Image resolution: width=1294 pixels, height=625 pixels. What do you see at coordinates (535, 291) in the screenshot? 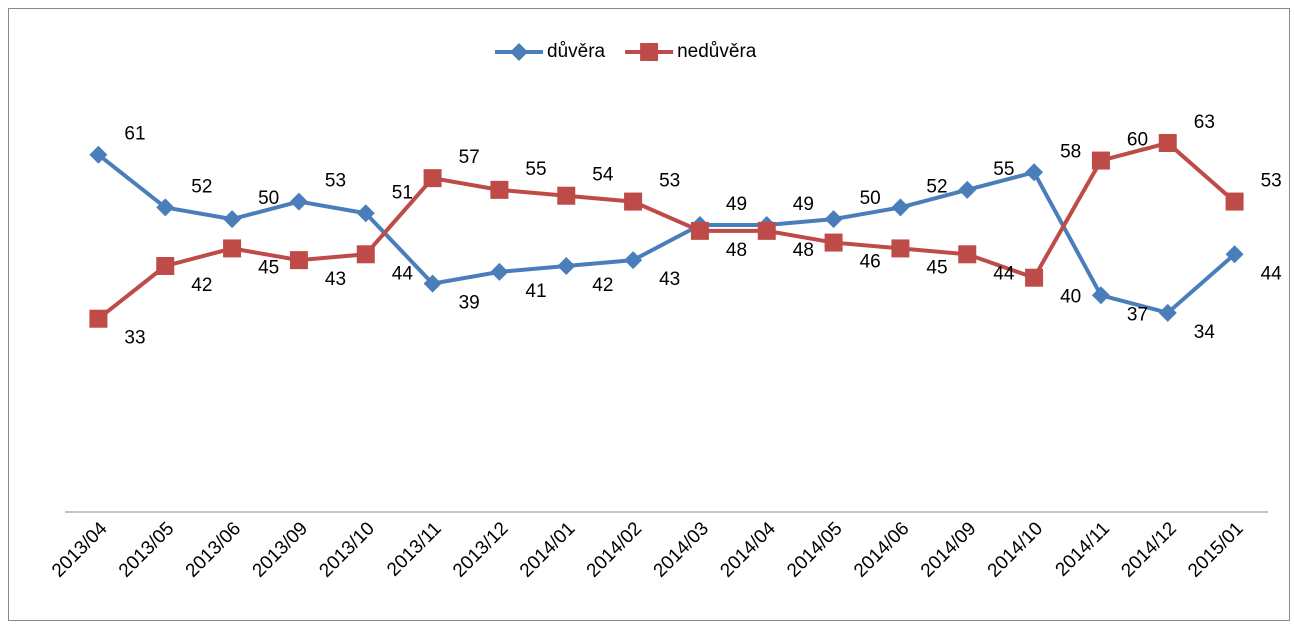
I see `data-label: 41` at bounding box center [535, 291].